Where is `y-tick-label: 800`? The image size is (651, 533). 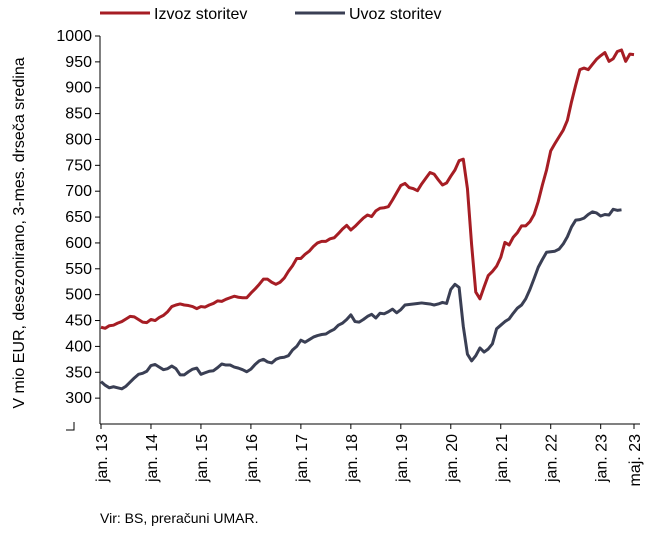 y-tick-label: 800 is located at coordinates (78, 139).